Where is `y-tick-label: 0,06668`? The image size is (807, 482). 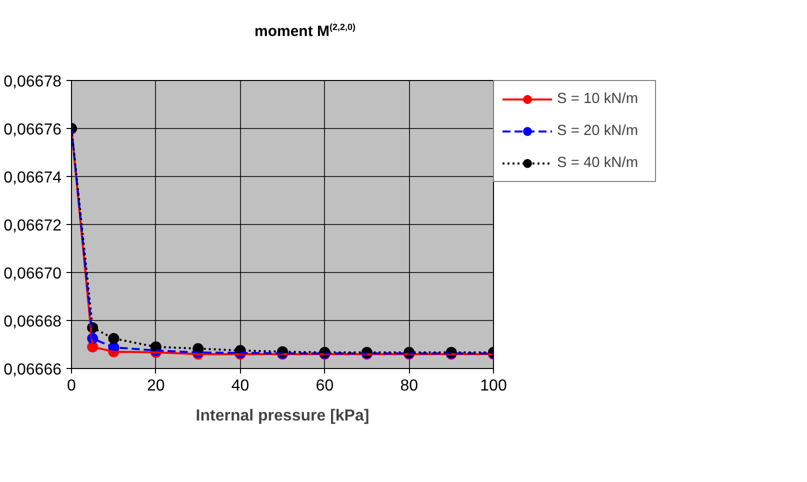 y-tick-label: 0,06668 is located at coordinates (33, 322).